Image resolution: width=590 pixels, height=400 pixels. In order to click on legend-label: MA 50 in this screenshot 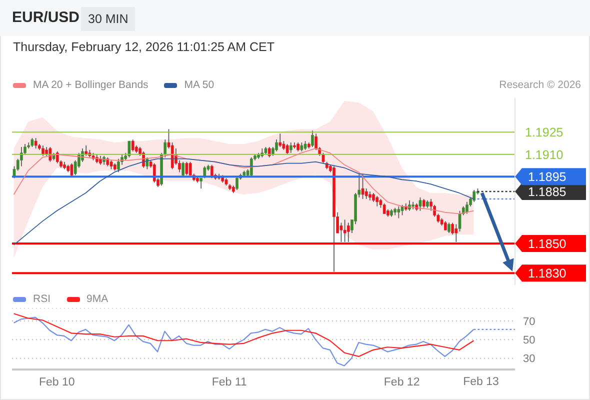, I will do `click(199, 85)`.